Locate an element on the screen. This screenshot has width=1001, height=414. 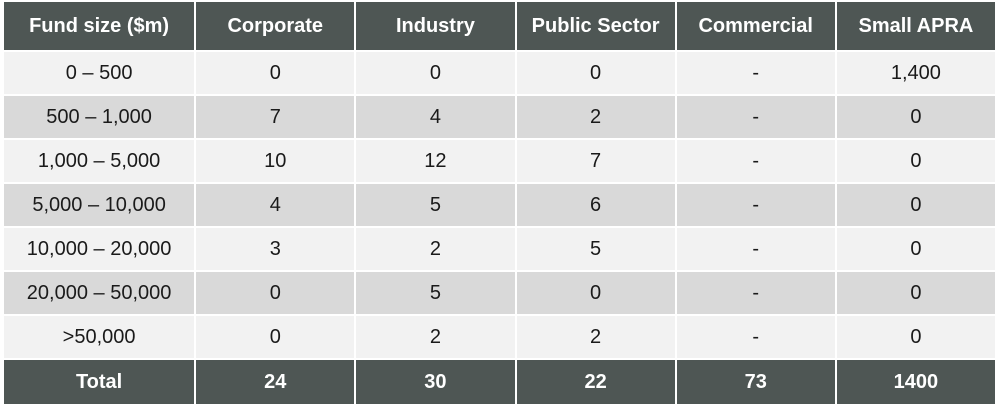
total-cell: 1400 is located at coordinates (915, 382).